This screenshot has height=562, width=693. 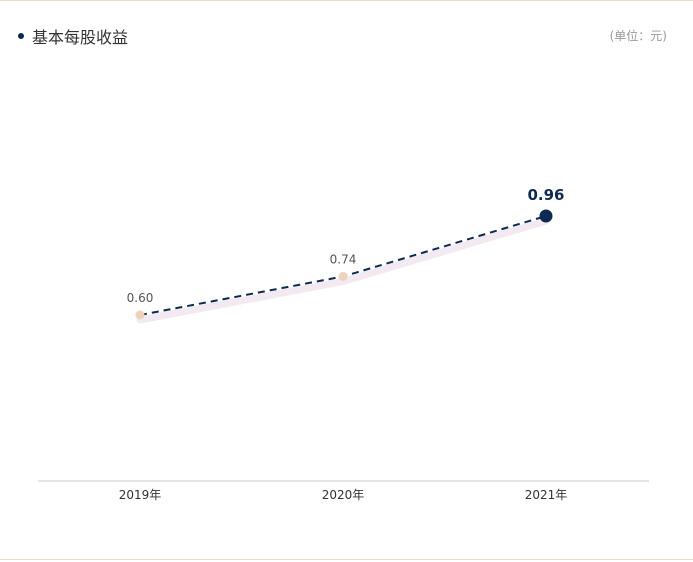 What do you see at coordinates (343, 260) in the screenshot?
I see `data-label-2020年: 0.74` at bounding box center [343, 260].